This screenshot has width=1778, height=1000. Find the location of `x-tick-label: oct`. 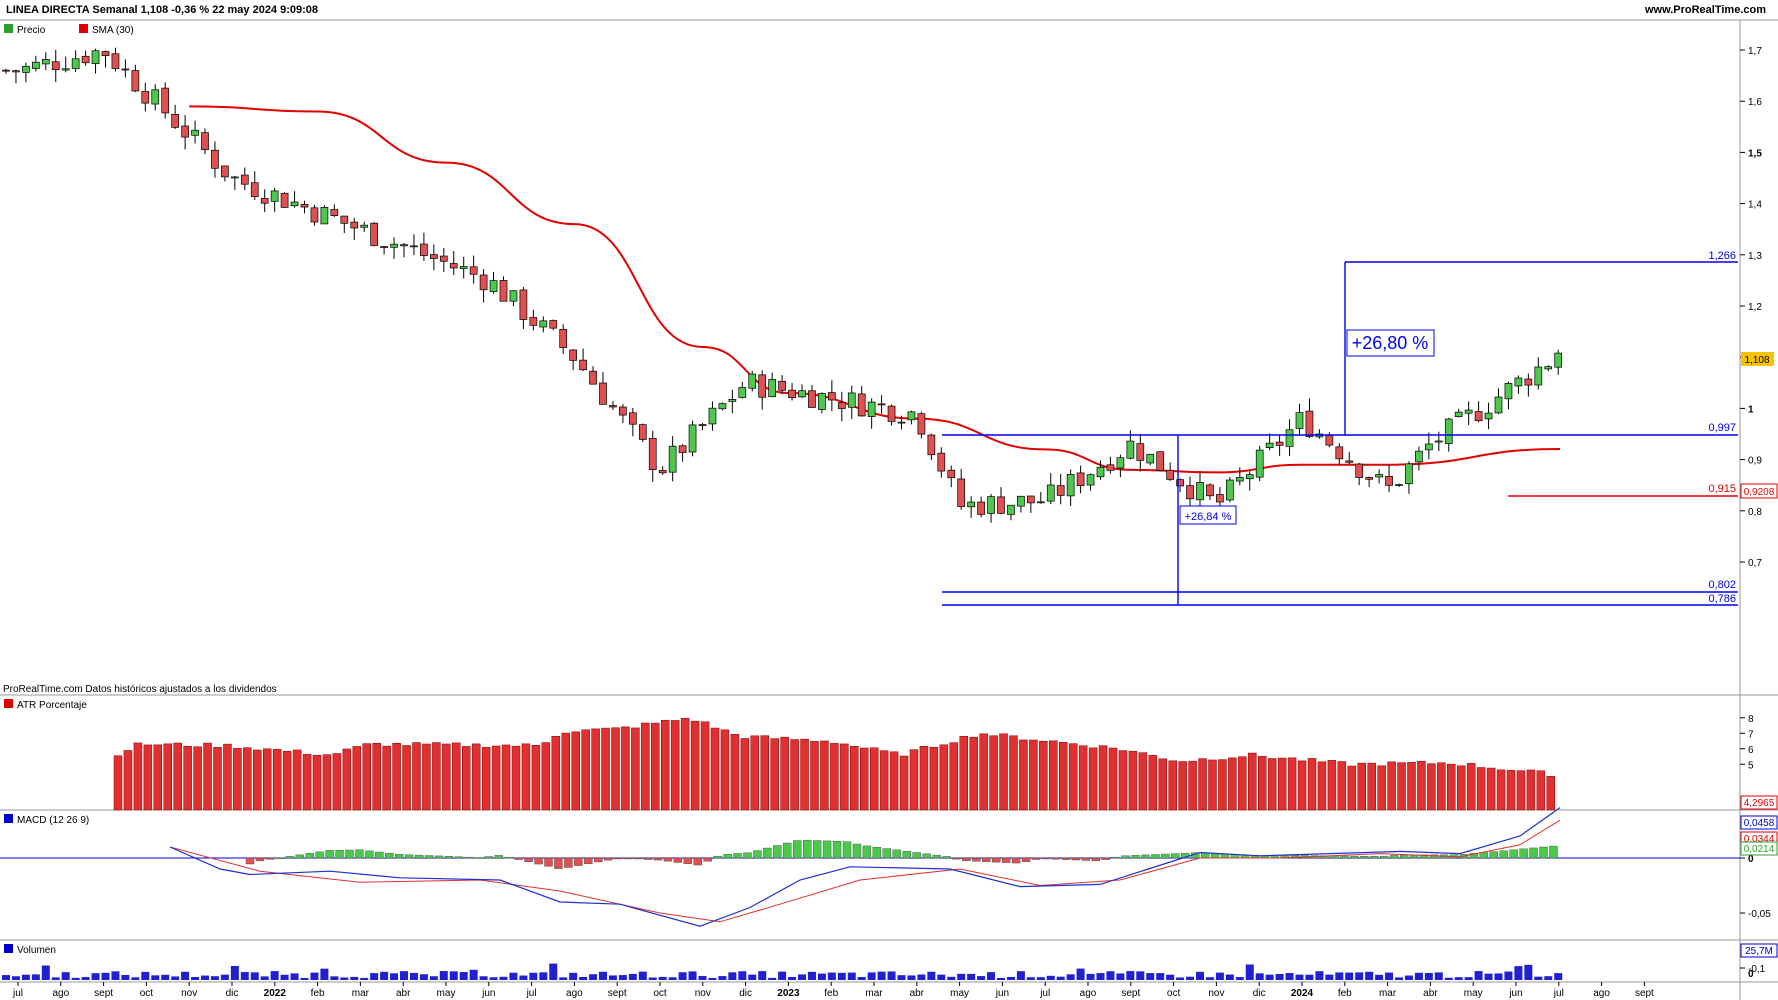

x-tick-label: oct is located at coordinates (1174, 993).